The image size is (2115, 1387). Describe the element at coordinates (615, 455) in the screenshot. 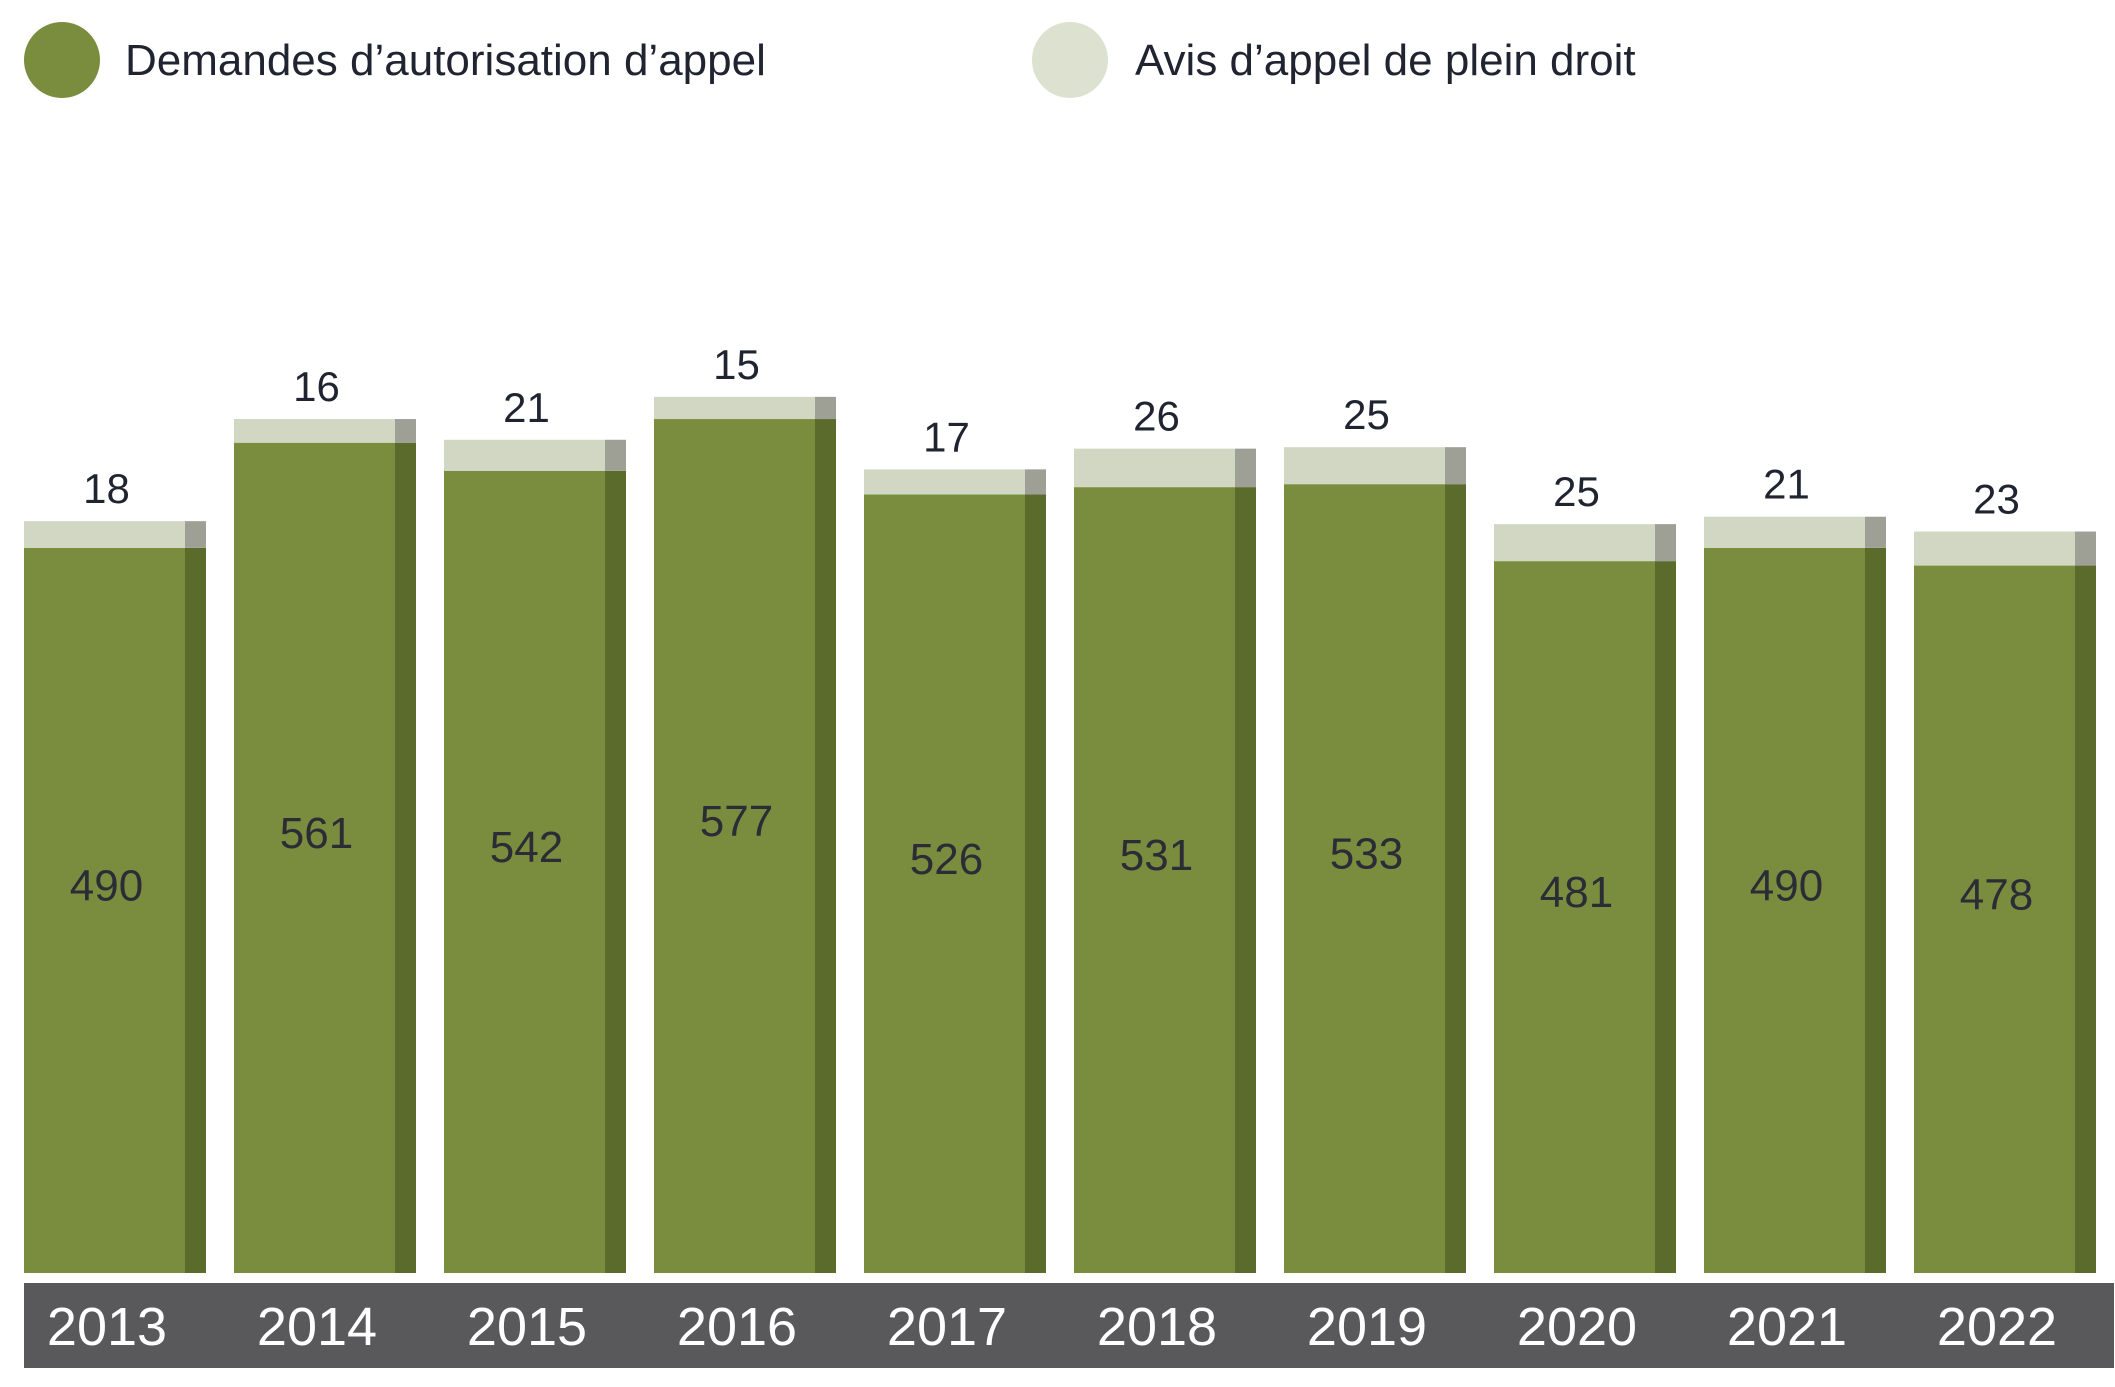

I see `bar-avis-edge-2015` at that location.